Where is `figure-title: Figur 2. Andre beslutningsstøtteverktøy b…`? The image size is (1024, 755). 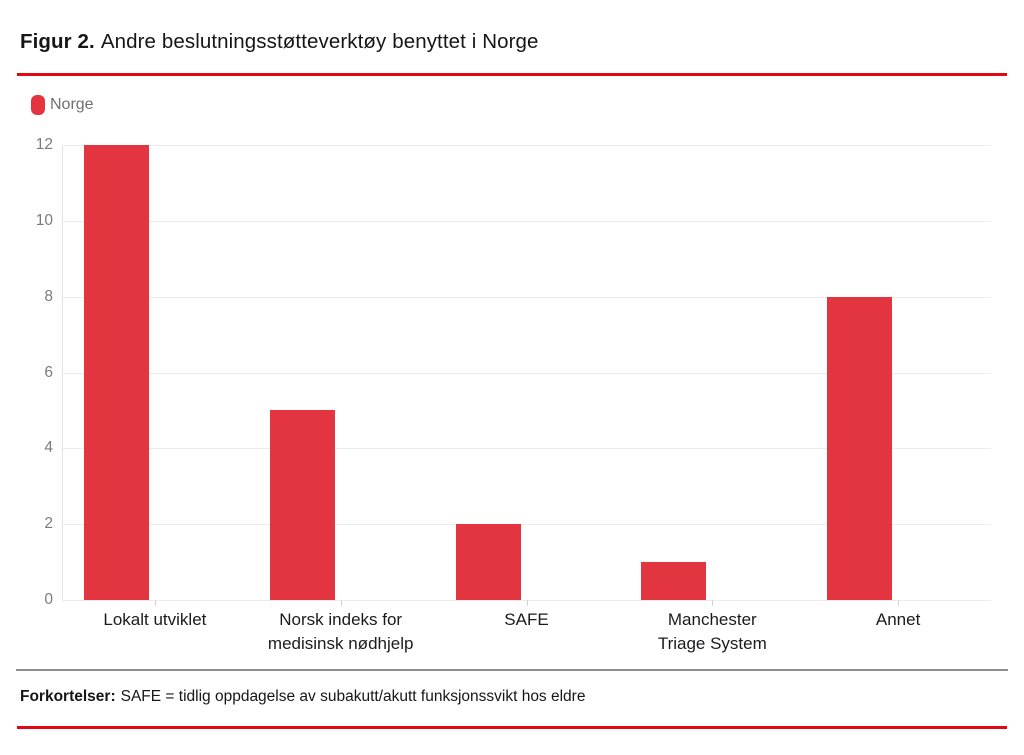
figure-title: Figur 2. Andre beslutningsstøtteverktøy b… is located at coordinates (510, 42).